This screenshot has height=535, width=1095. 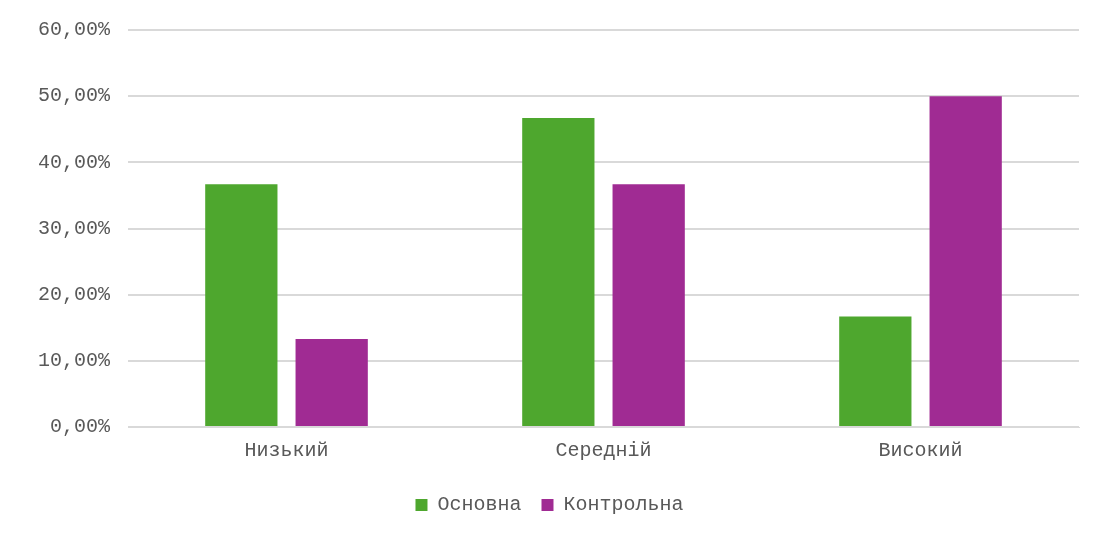 What do you see at coordinates (75, 361) in the screenshot?
I see `y-tick-label: 10,00%` at bounding box center [75, 361].